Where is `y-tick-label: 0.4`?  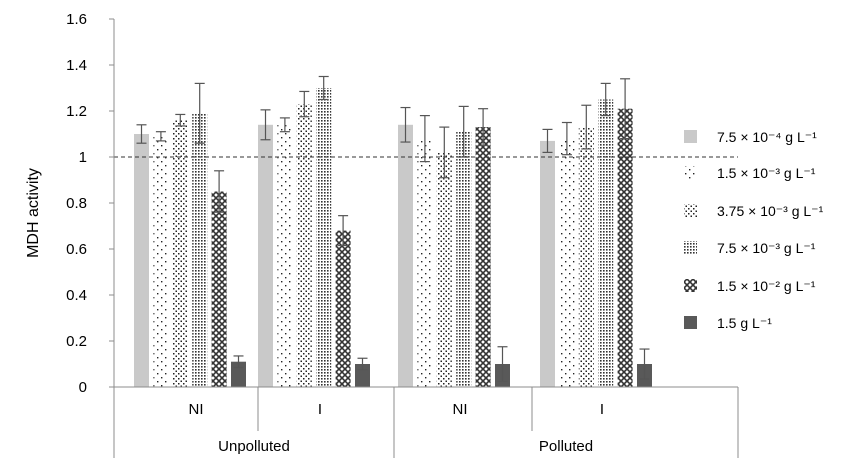 y-tick-label: 0.4 is located at coordinates (76, 295).